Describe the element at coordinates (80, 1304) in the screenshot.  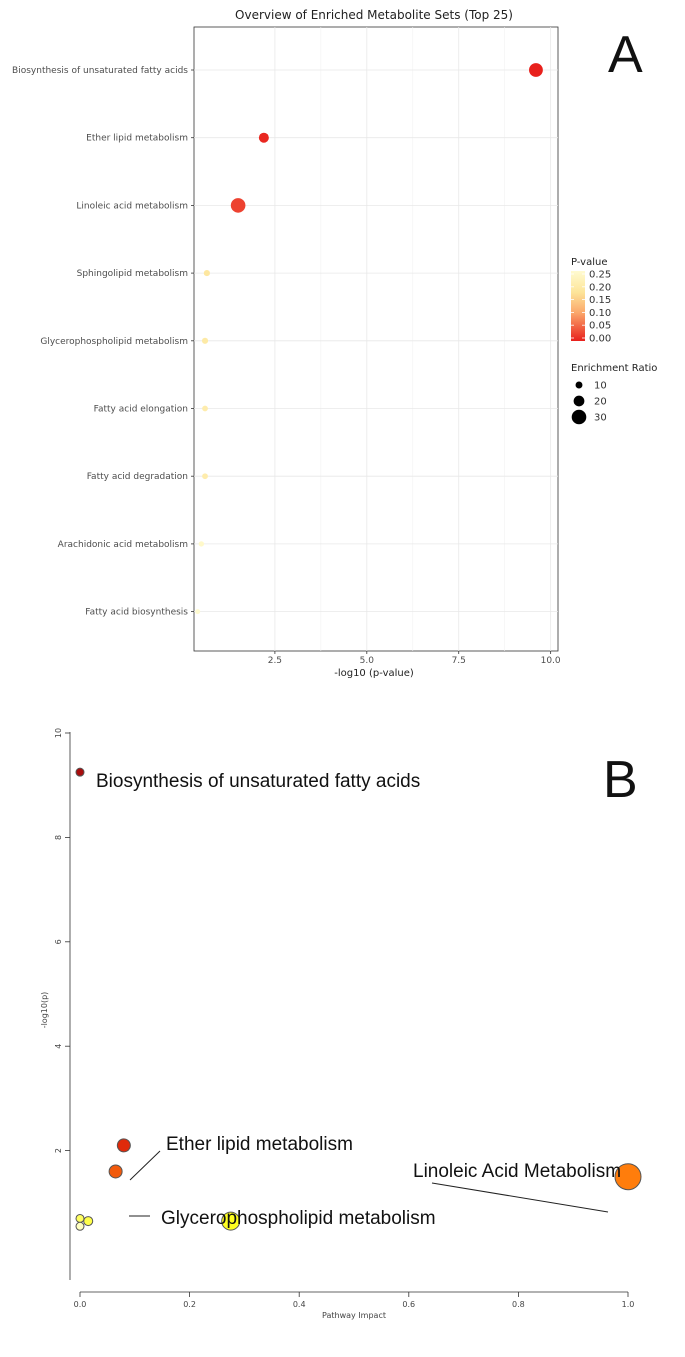
I see `chart-b-x-tick-label: 0.0` at that location.